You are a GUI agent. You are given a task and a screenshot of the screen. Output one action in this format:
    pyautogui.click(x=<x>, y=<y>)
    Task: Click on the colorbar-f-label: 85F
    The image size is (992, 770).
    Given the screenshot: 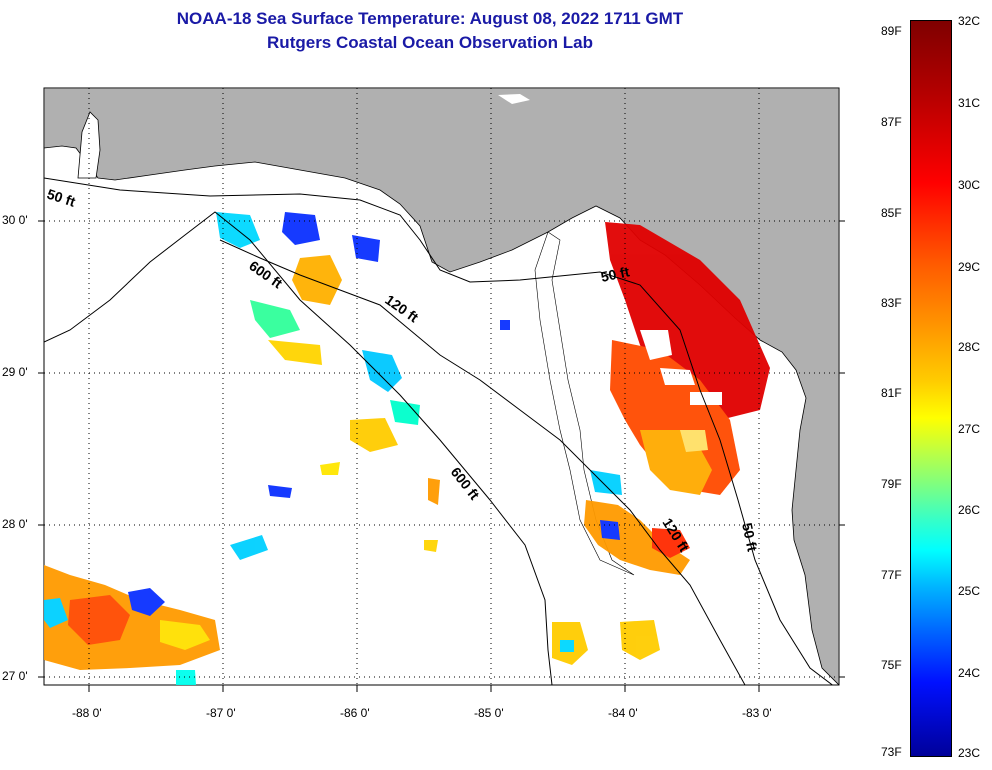 What is the action you would take?
    pyautogui.click(x=891, y=213)
    